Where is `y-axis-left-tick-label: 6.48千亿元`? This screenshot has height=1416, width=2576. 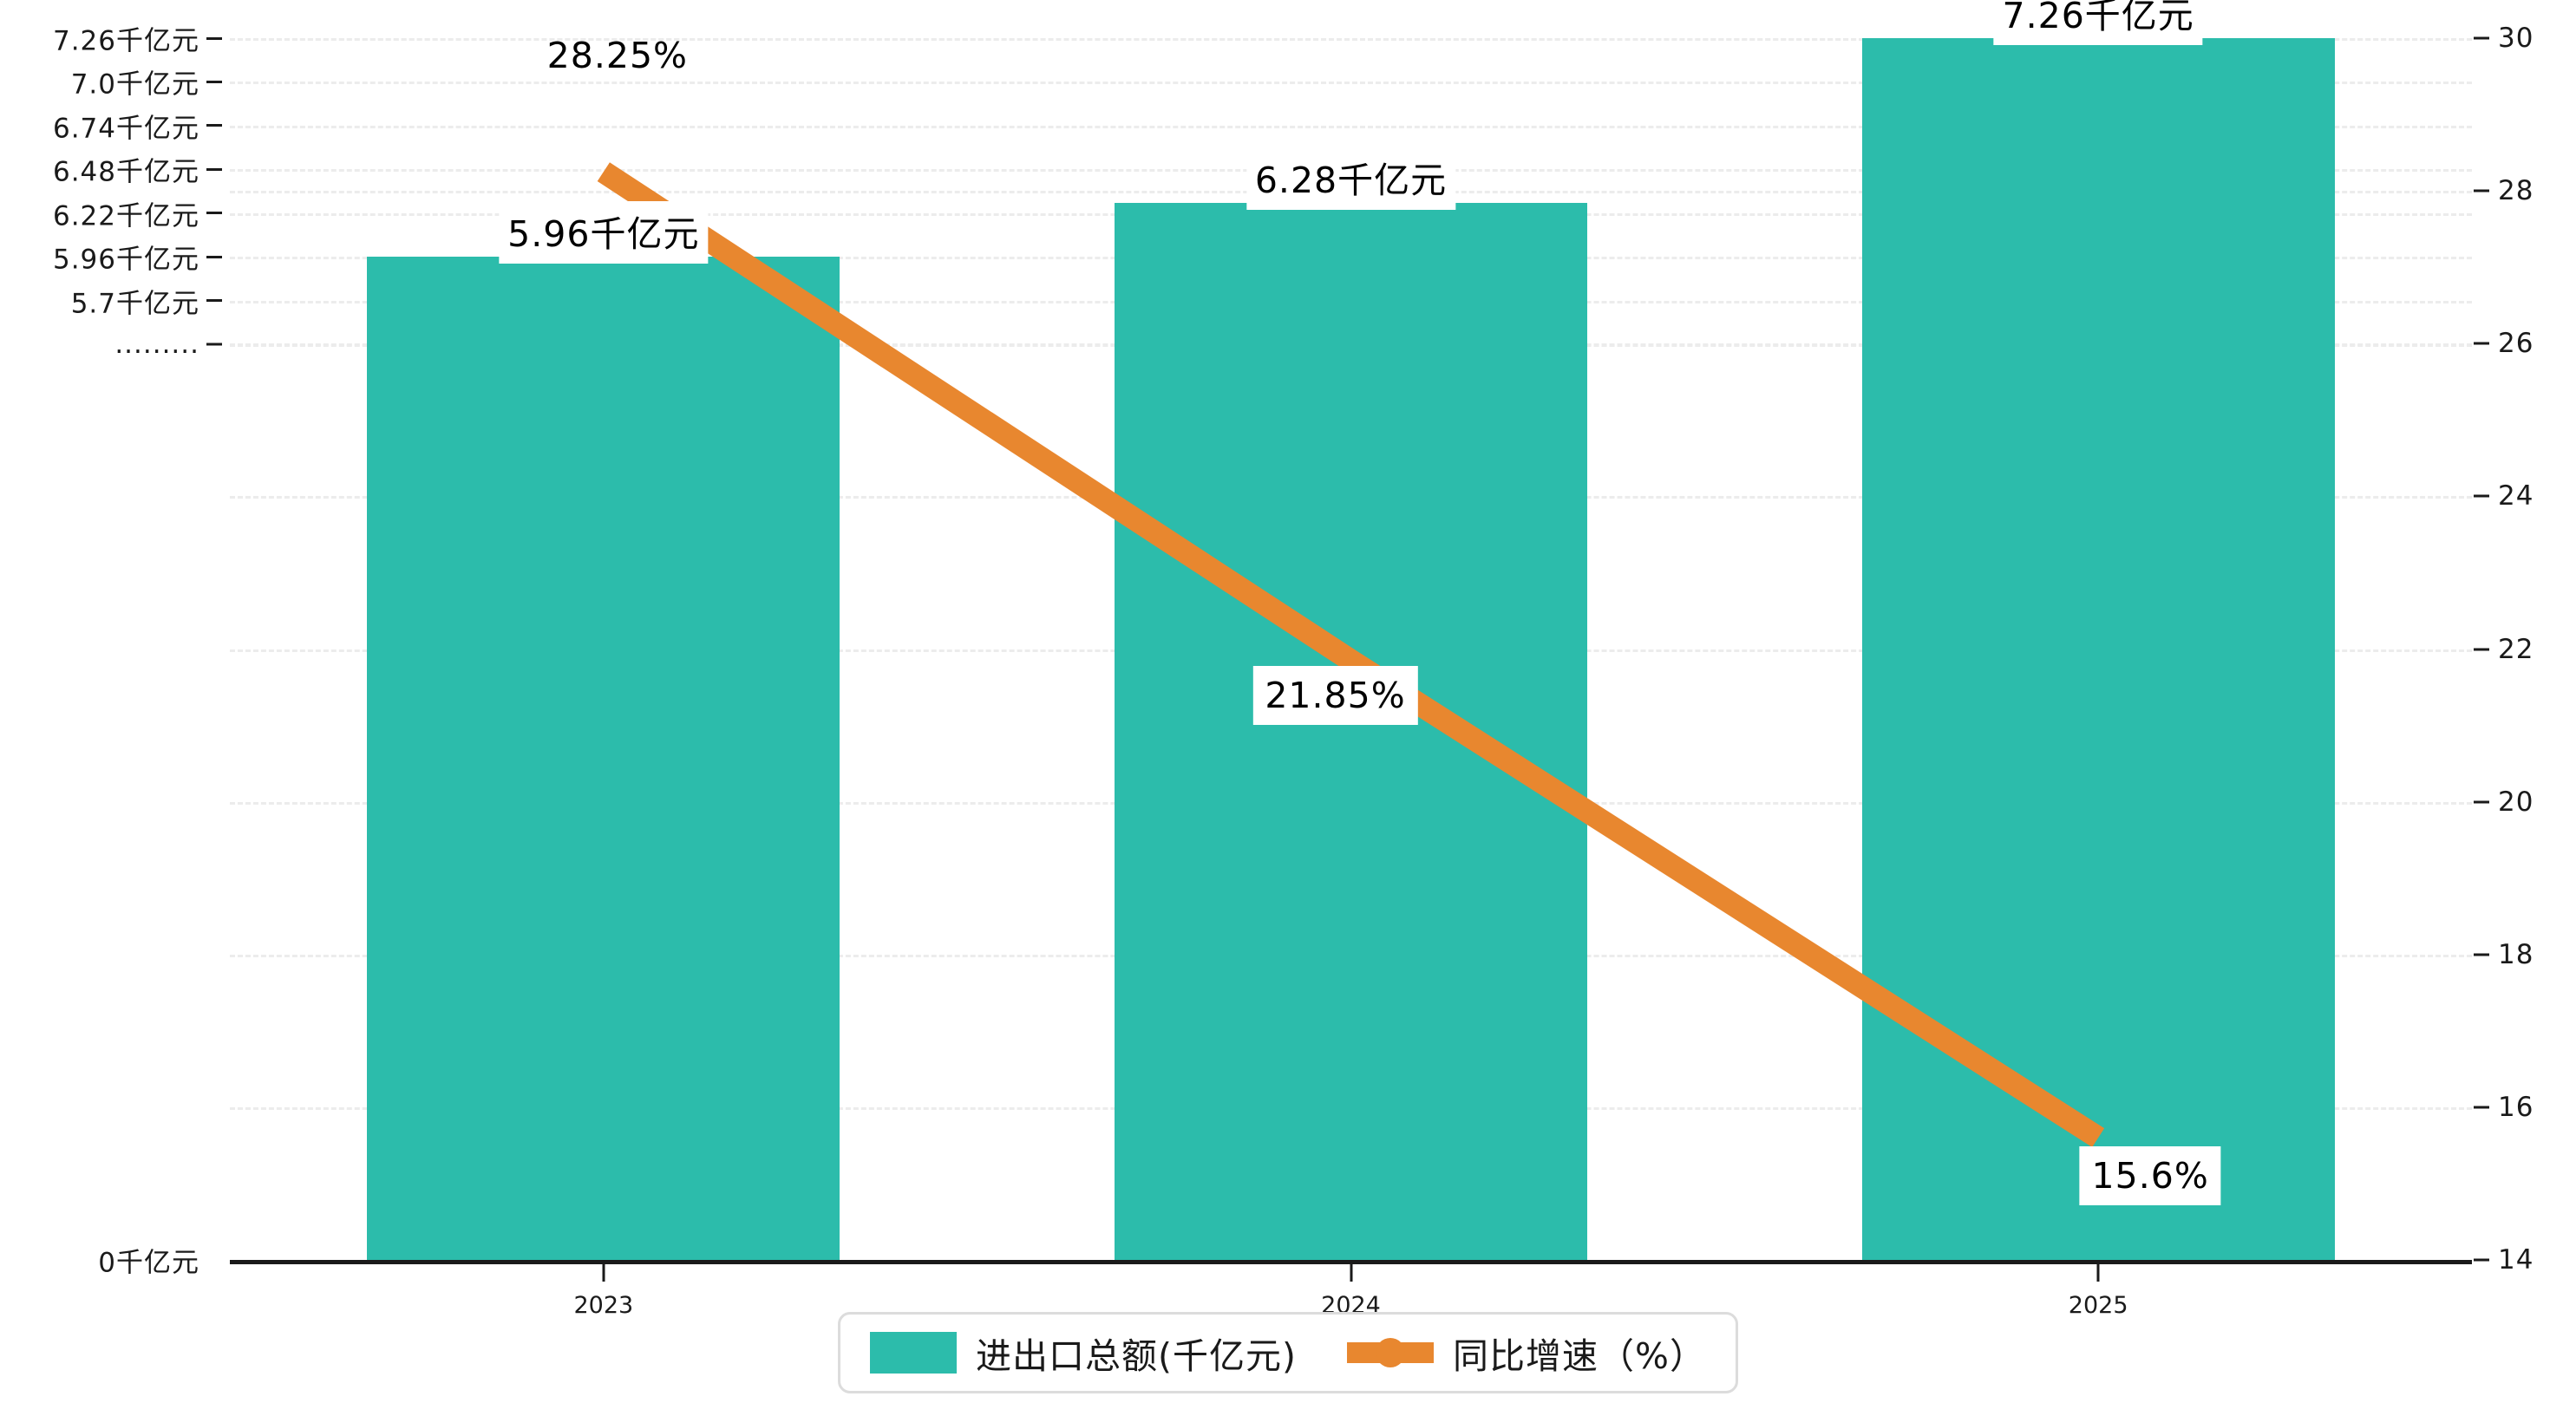
y-axis-left-tick-label: 6.48千亿元 is located at coordinates (111, 169).